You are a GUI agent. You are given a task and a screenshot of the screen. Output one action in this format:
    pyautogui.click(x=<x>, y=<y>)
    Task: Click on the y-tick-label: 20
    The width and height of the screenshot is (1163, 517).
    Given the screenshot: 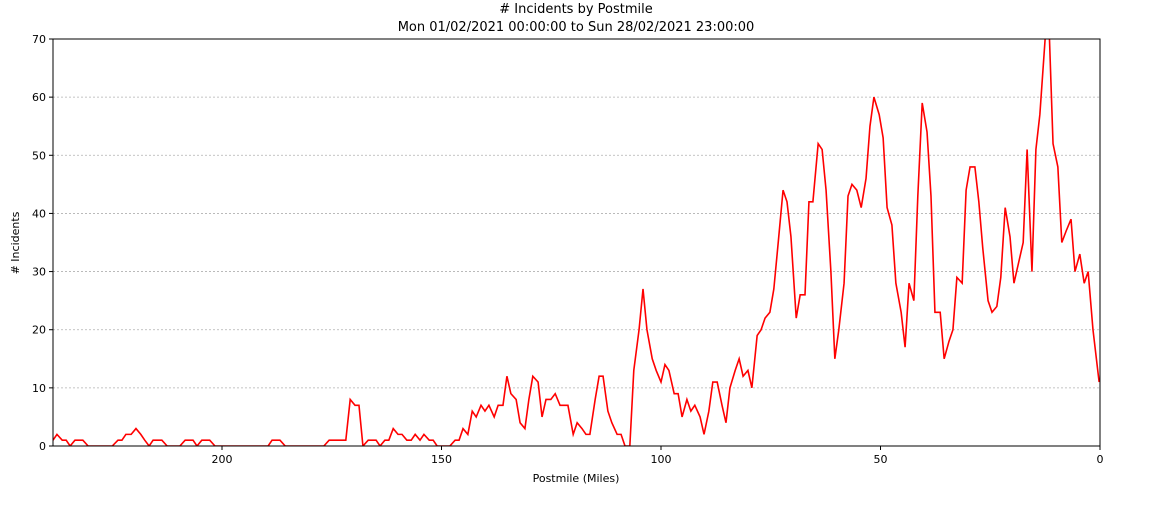 What is the action you would take?
    pyautogui.click(x=39, y=330)
    